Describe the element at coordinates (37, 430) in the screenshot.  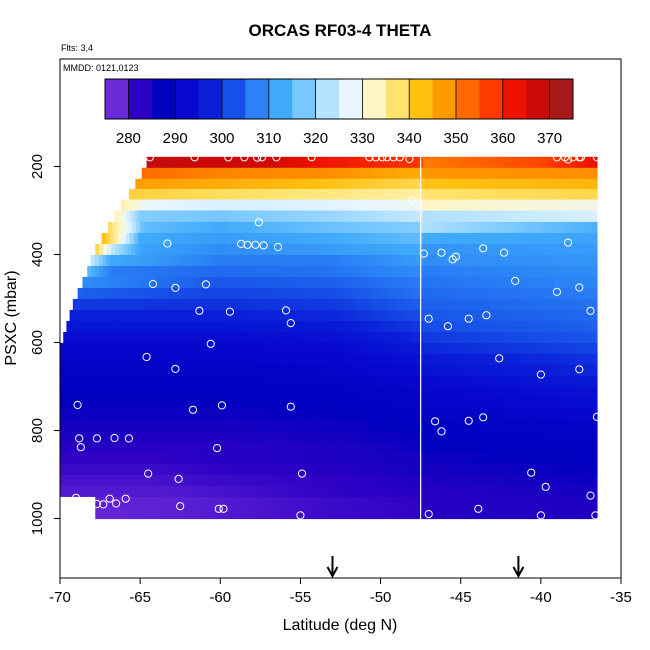
I see `y-tick-label: 800` at that location.